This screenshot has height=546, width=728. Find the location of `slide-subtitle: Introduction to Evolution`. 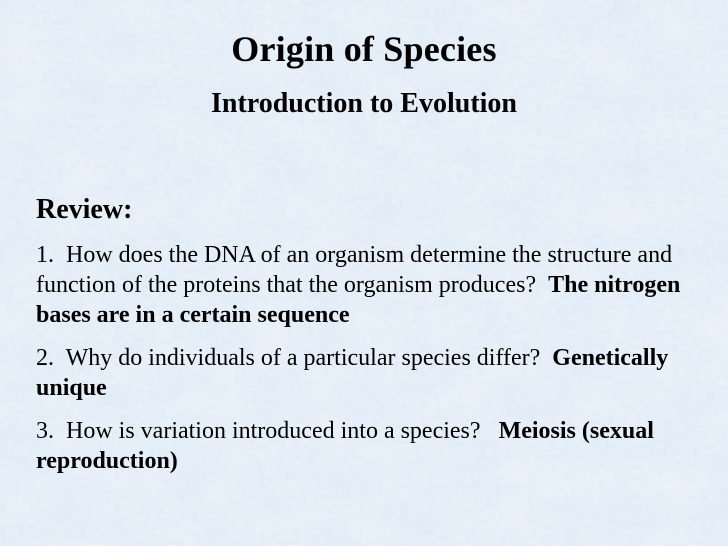

slide-subtitle: Introduction to Evolution is located at coordinates (364, 103).